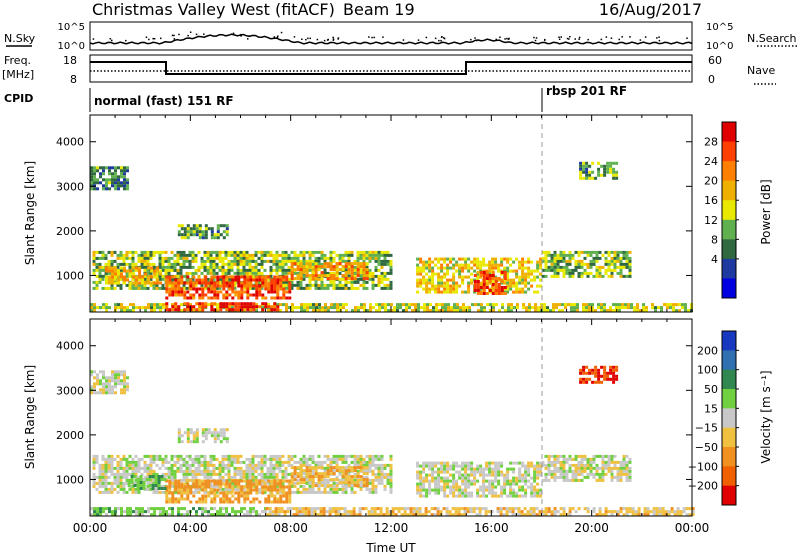 This screenshot has height=554, width=800. Describe the element at coordinates (715, 60) in the screenshot. I see `nave-tick-top: 60` at that location.